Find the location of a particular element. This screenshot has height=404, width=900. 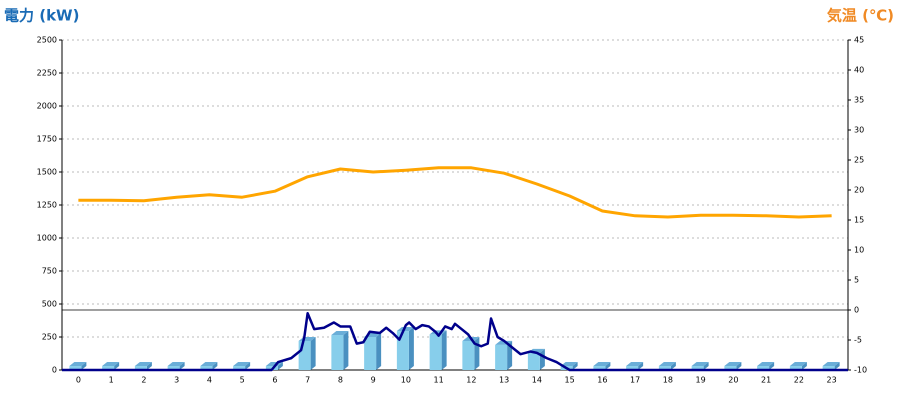

x-tick-label: 13 is located at coordinates (504, 380).